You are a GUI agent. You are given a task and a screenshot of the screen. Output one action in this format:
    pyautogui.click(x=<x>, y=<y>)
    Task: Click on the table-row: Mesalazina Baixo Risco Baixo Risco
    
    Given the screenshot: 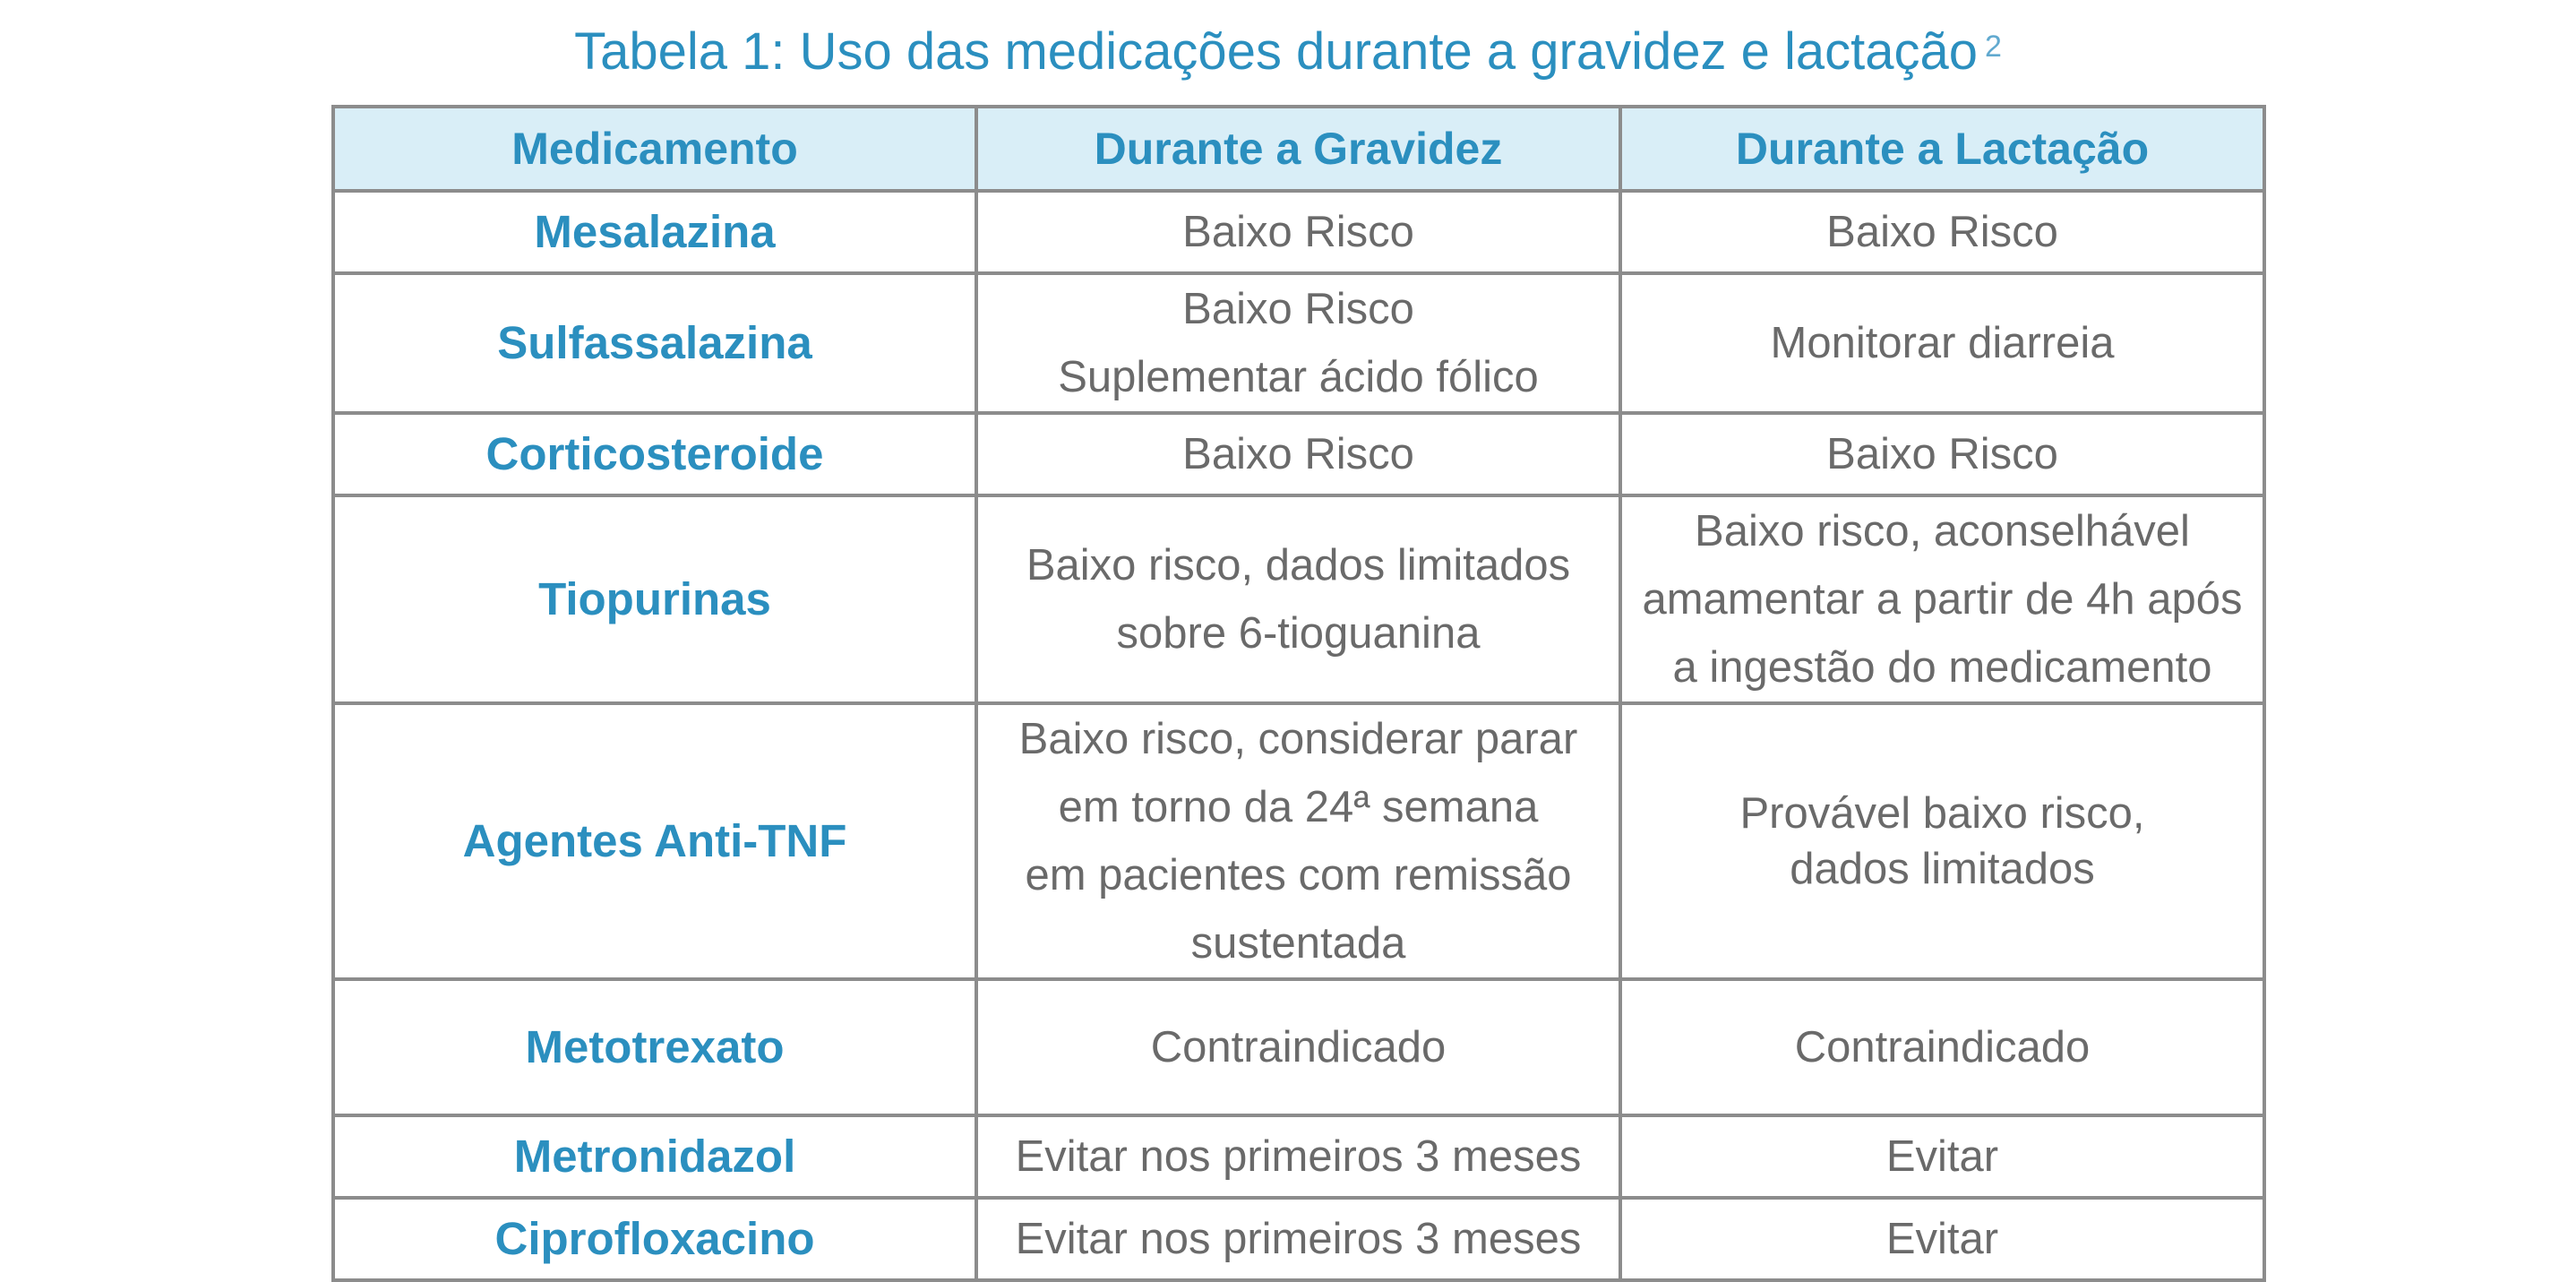 What is the action you would take?
    pyautogui.click(x=1298, y=232)
    